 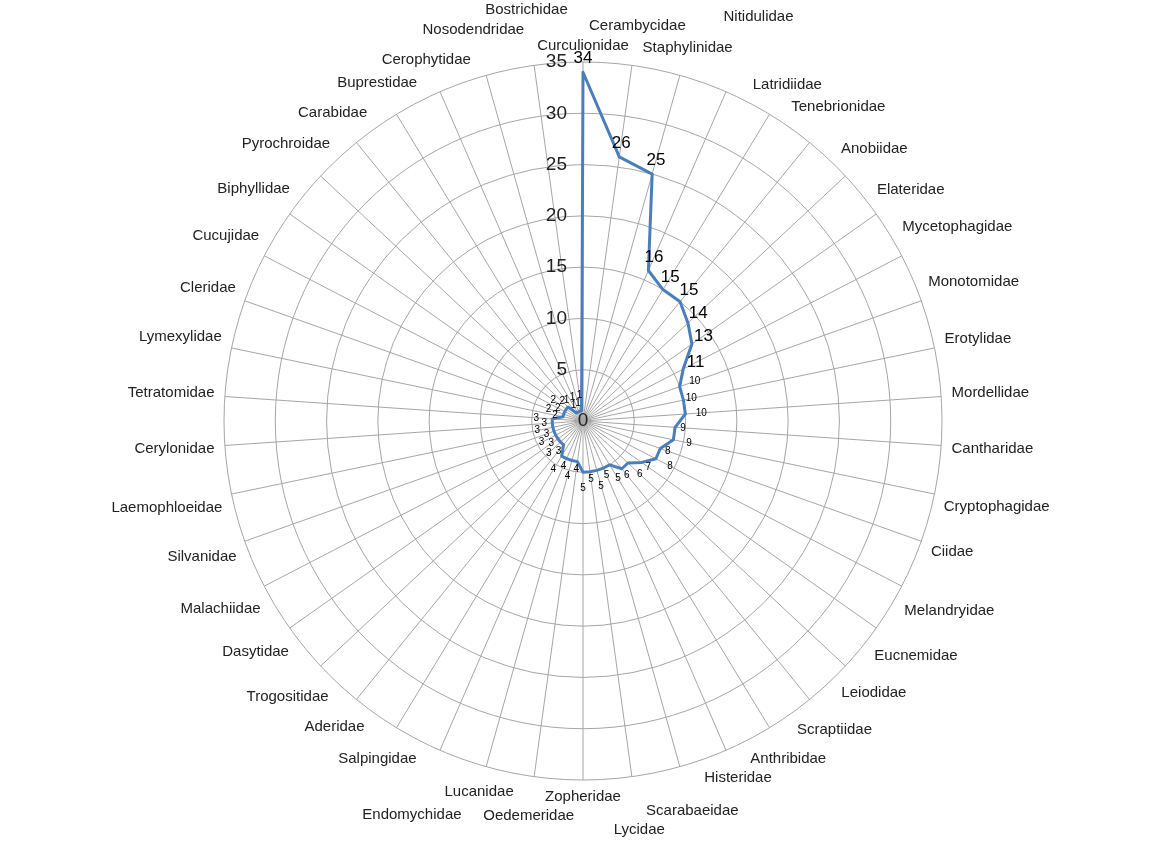 I want to click on spoke-label: Eucnemidae, so click(x=916, y=655).